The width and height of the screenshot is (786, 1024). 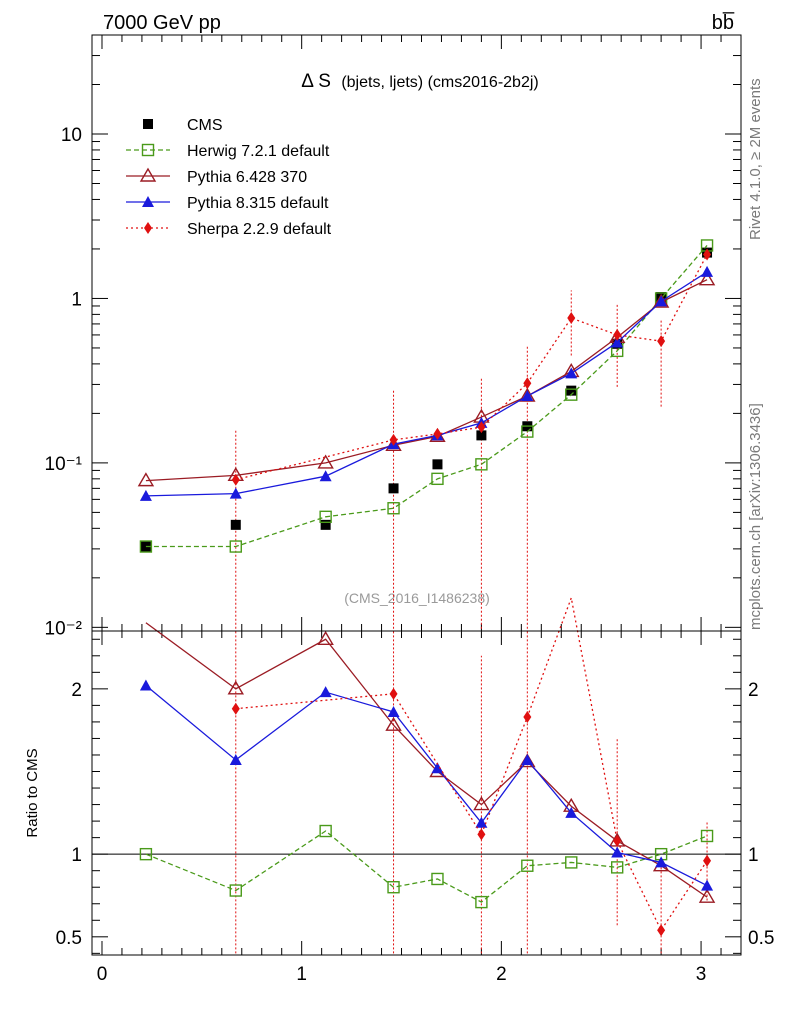 What do you see at coordinates (761, 938) in the screenshot?
I see `y-tick-label-ratio-right: 0.5` at bounding box center [761, 938].